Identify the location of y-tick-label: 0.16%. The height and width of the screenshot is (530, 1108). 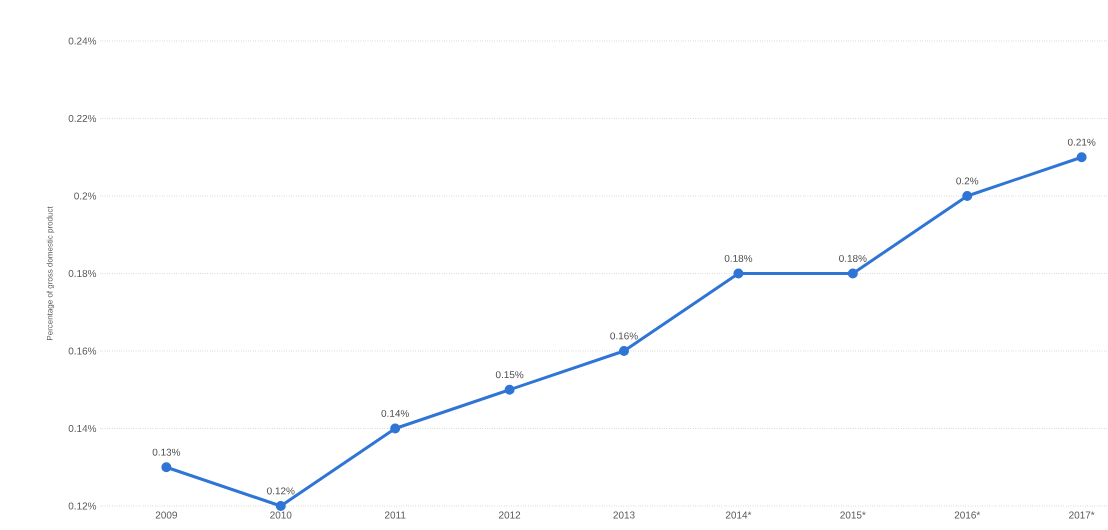
(82, 351).